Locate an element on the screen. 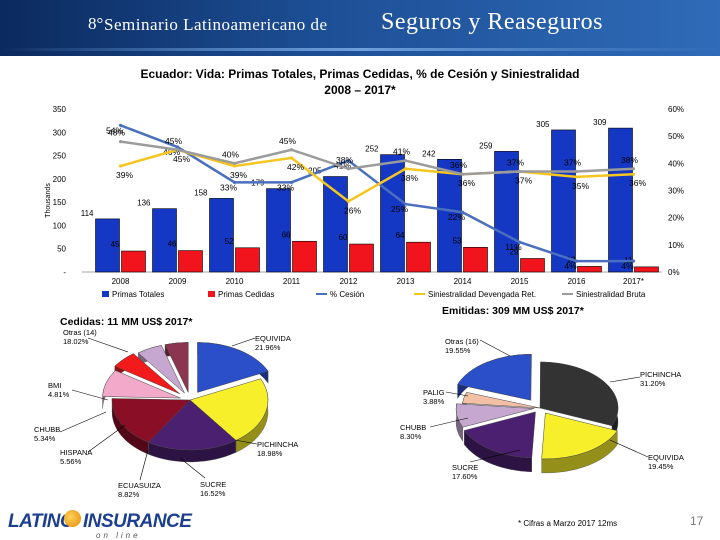  line-label-2: 33% is located at coordinates (228, 187).